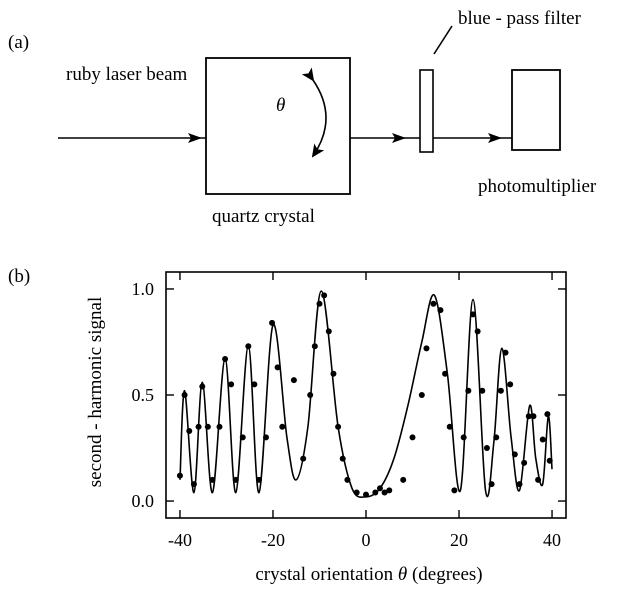 This screenshot has height=596, width=631. I want to click on y-tick-label: 0.0, so click(143, 501).